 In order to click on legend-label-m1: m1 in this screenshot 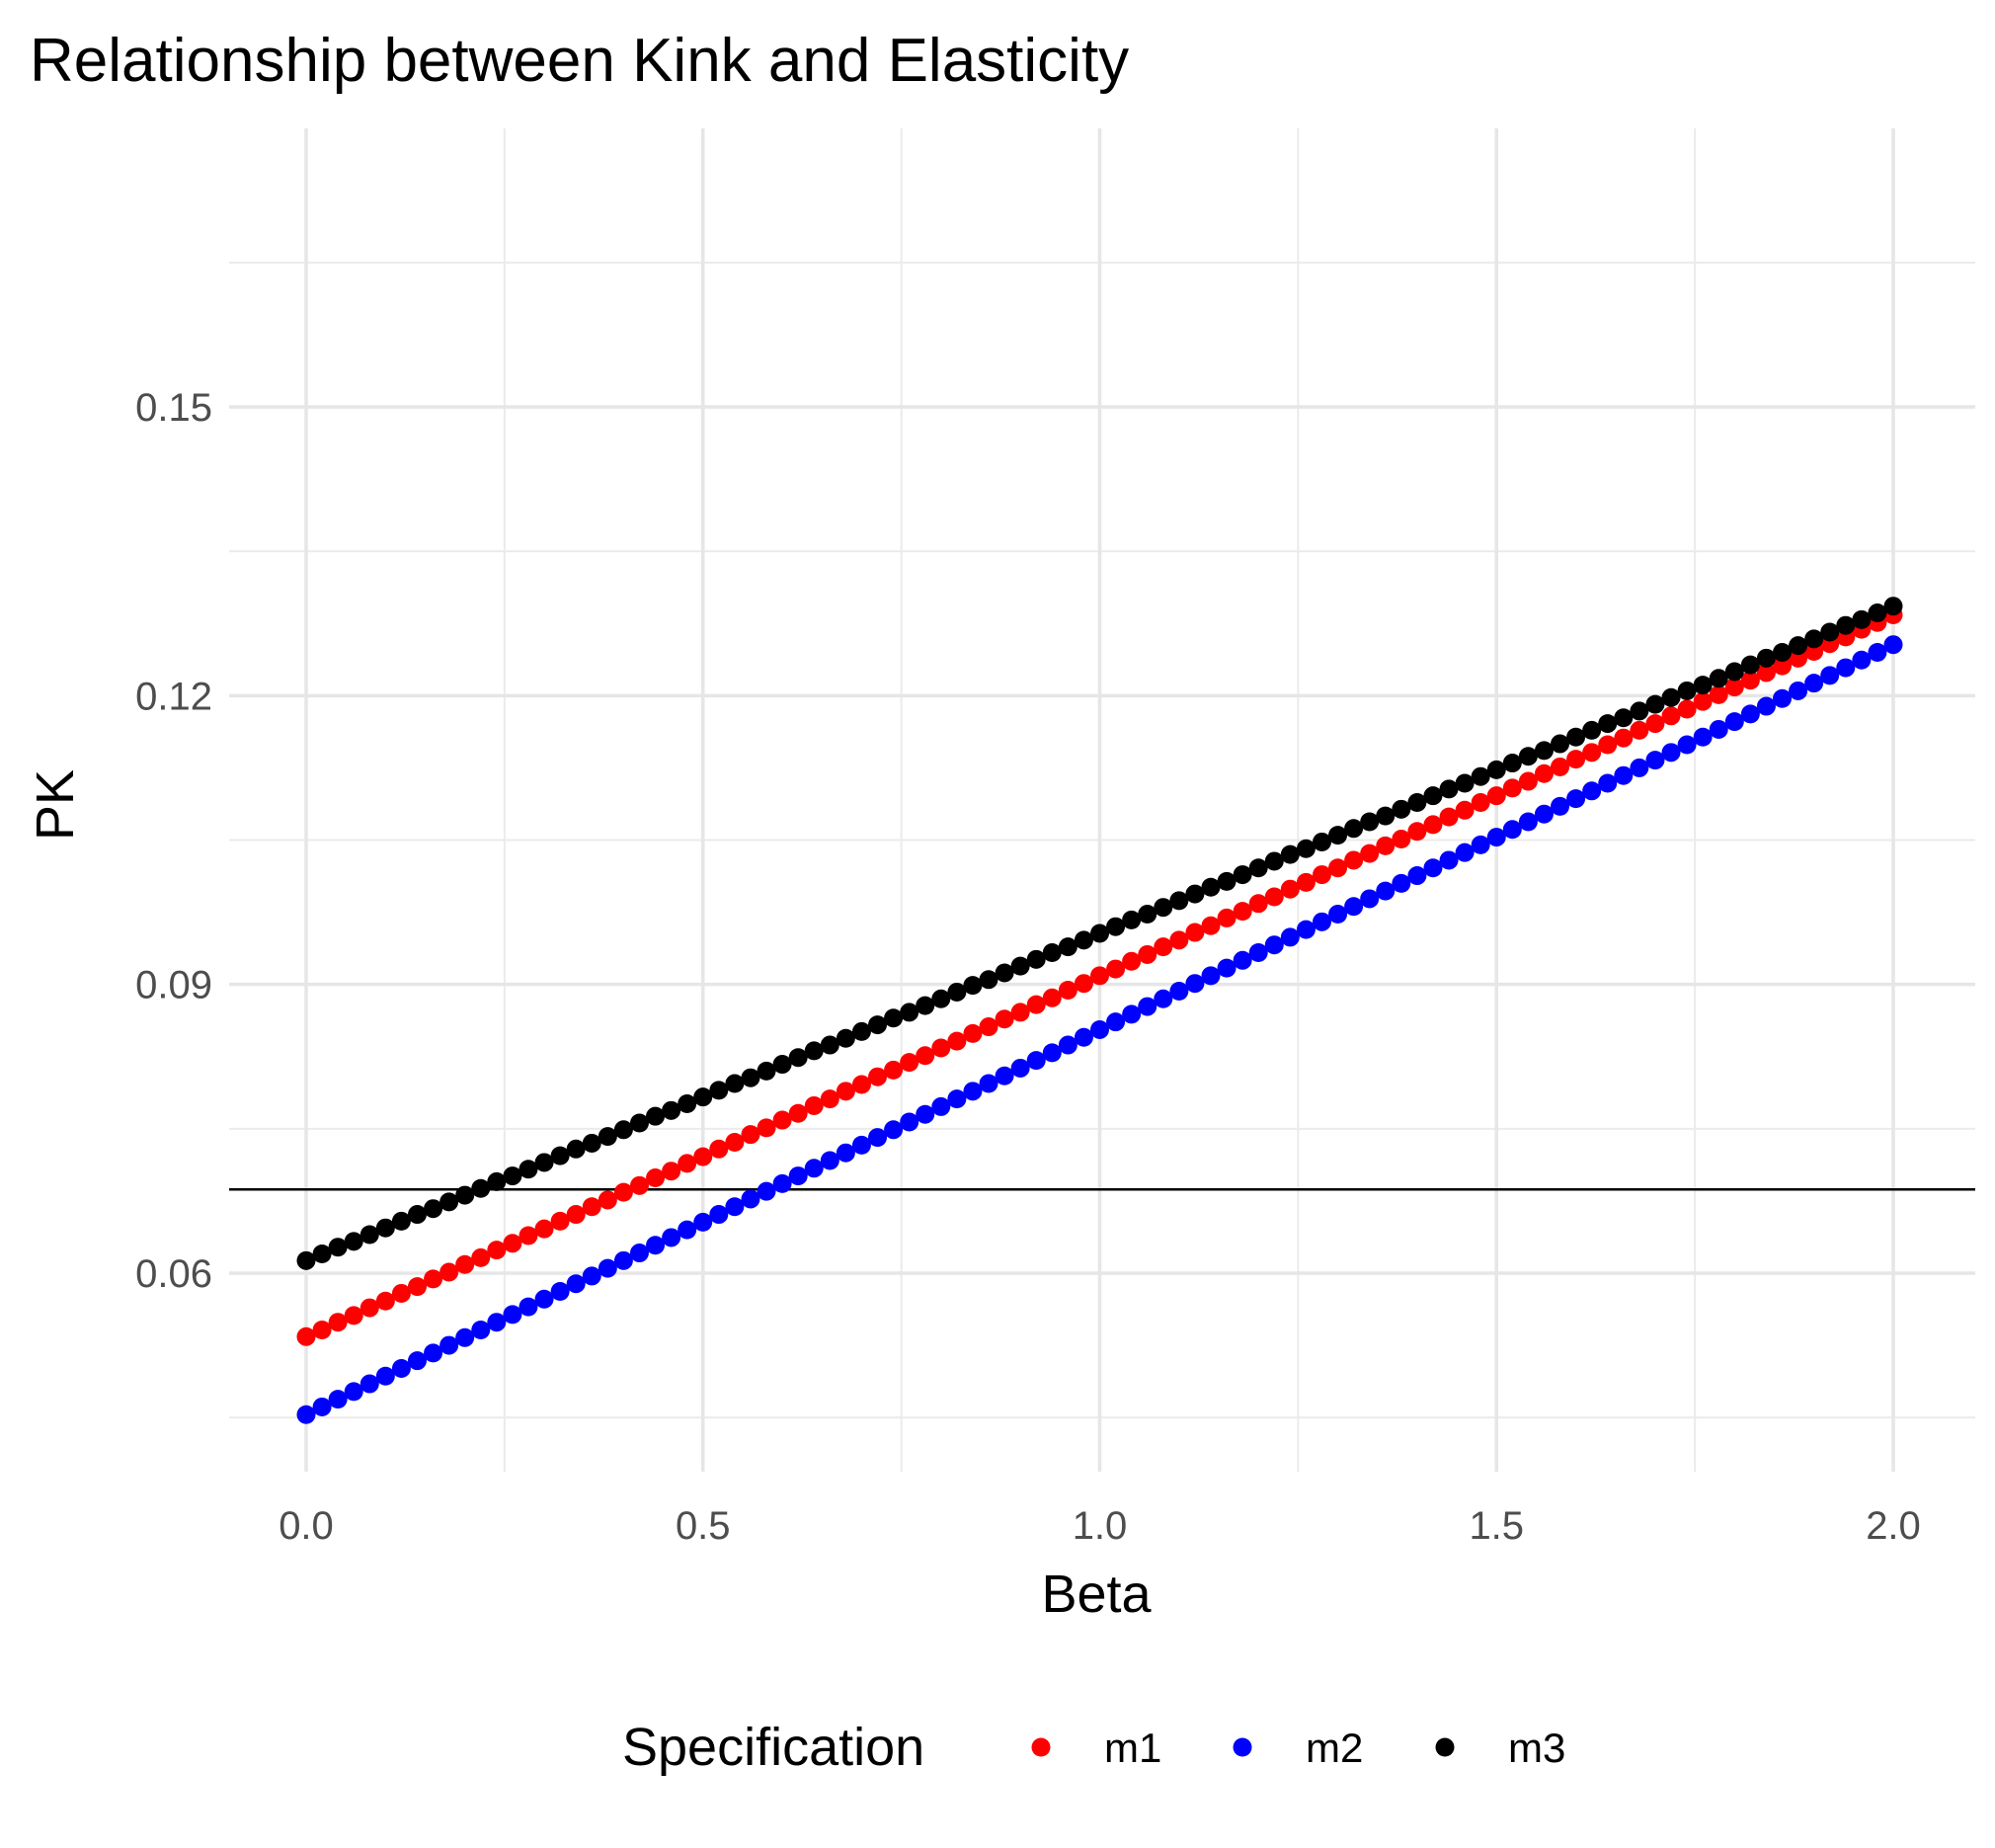, I will do `click(1132, 1748)`.